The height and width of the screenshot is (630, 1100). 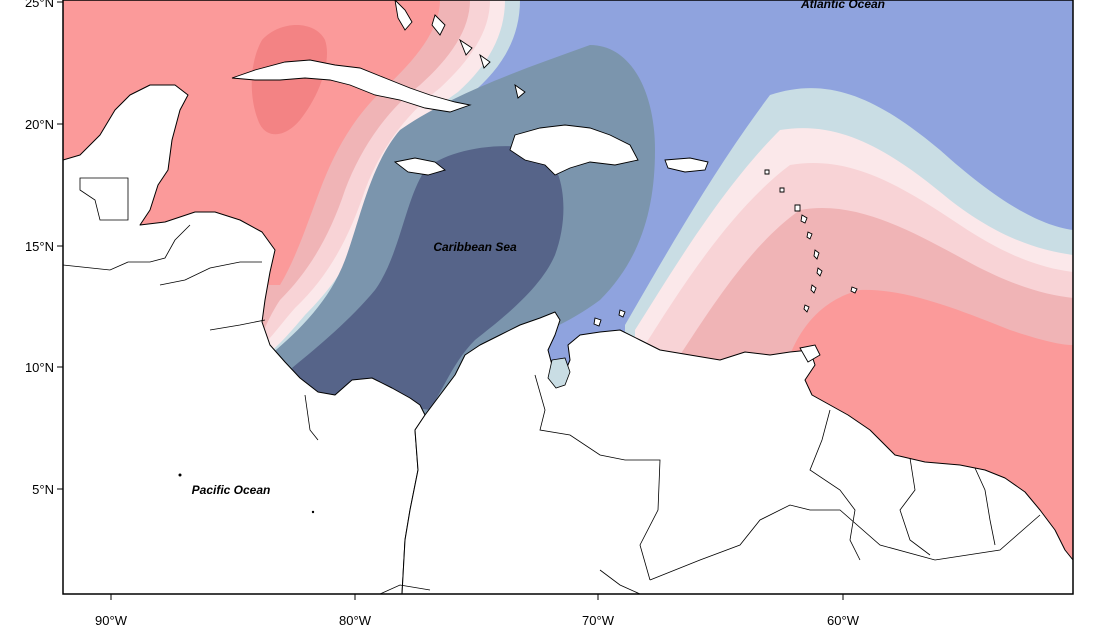 What do you see at coordinates (985, 506) in the screenshot?
I see `border-suriname-guiana` at bounding box center [985, 506].